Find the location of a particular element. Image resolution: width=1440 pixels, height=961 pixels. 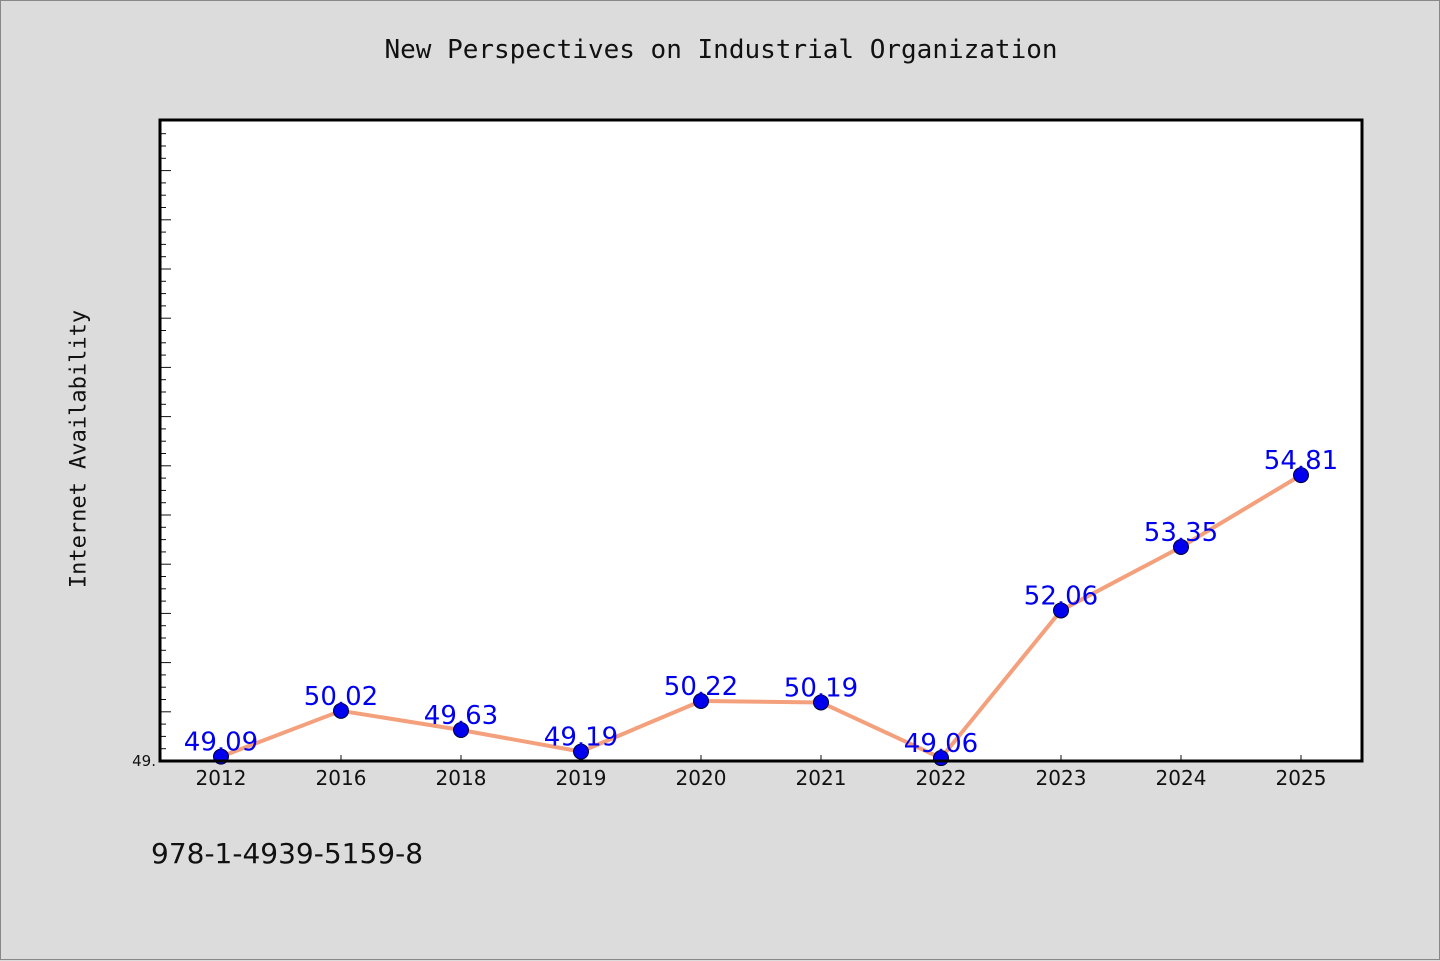

x-tick-label: 2022 is located at coordinates (941, 778).